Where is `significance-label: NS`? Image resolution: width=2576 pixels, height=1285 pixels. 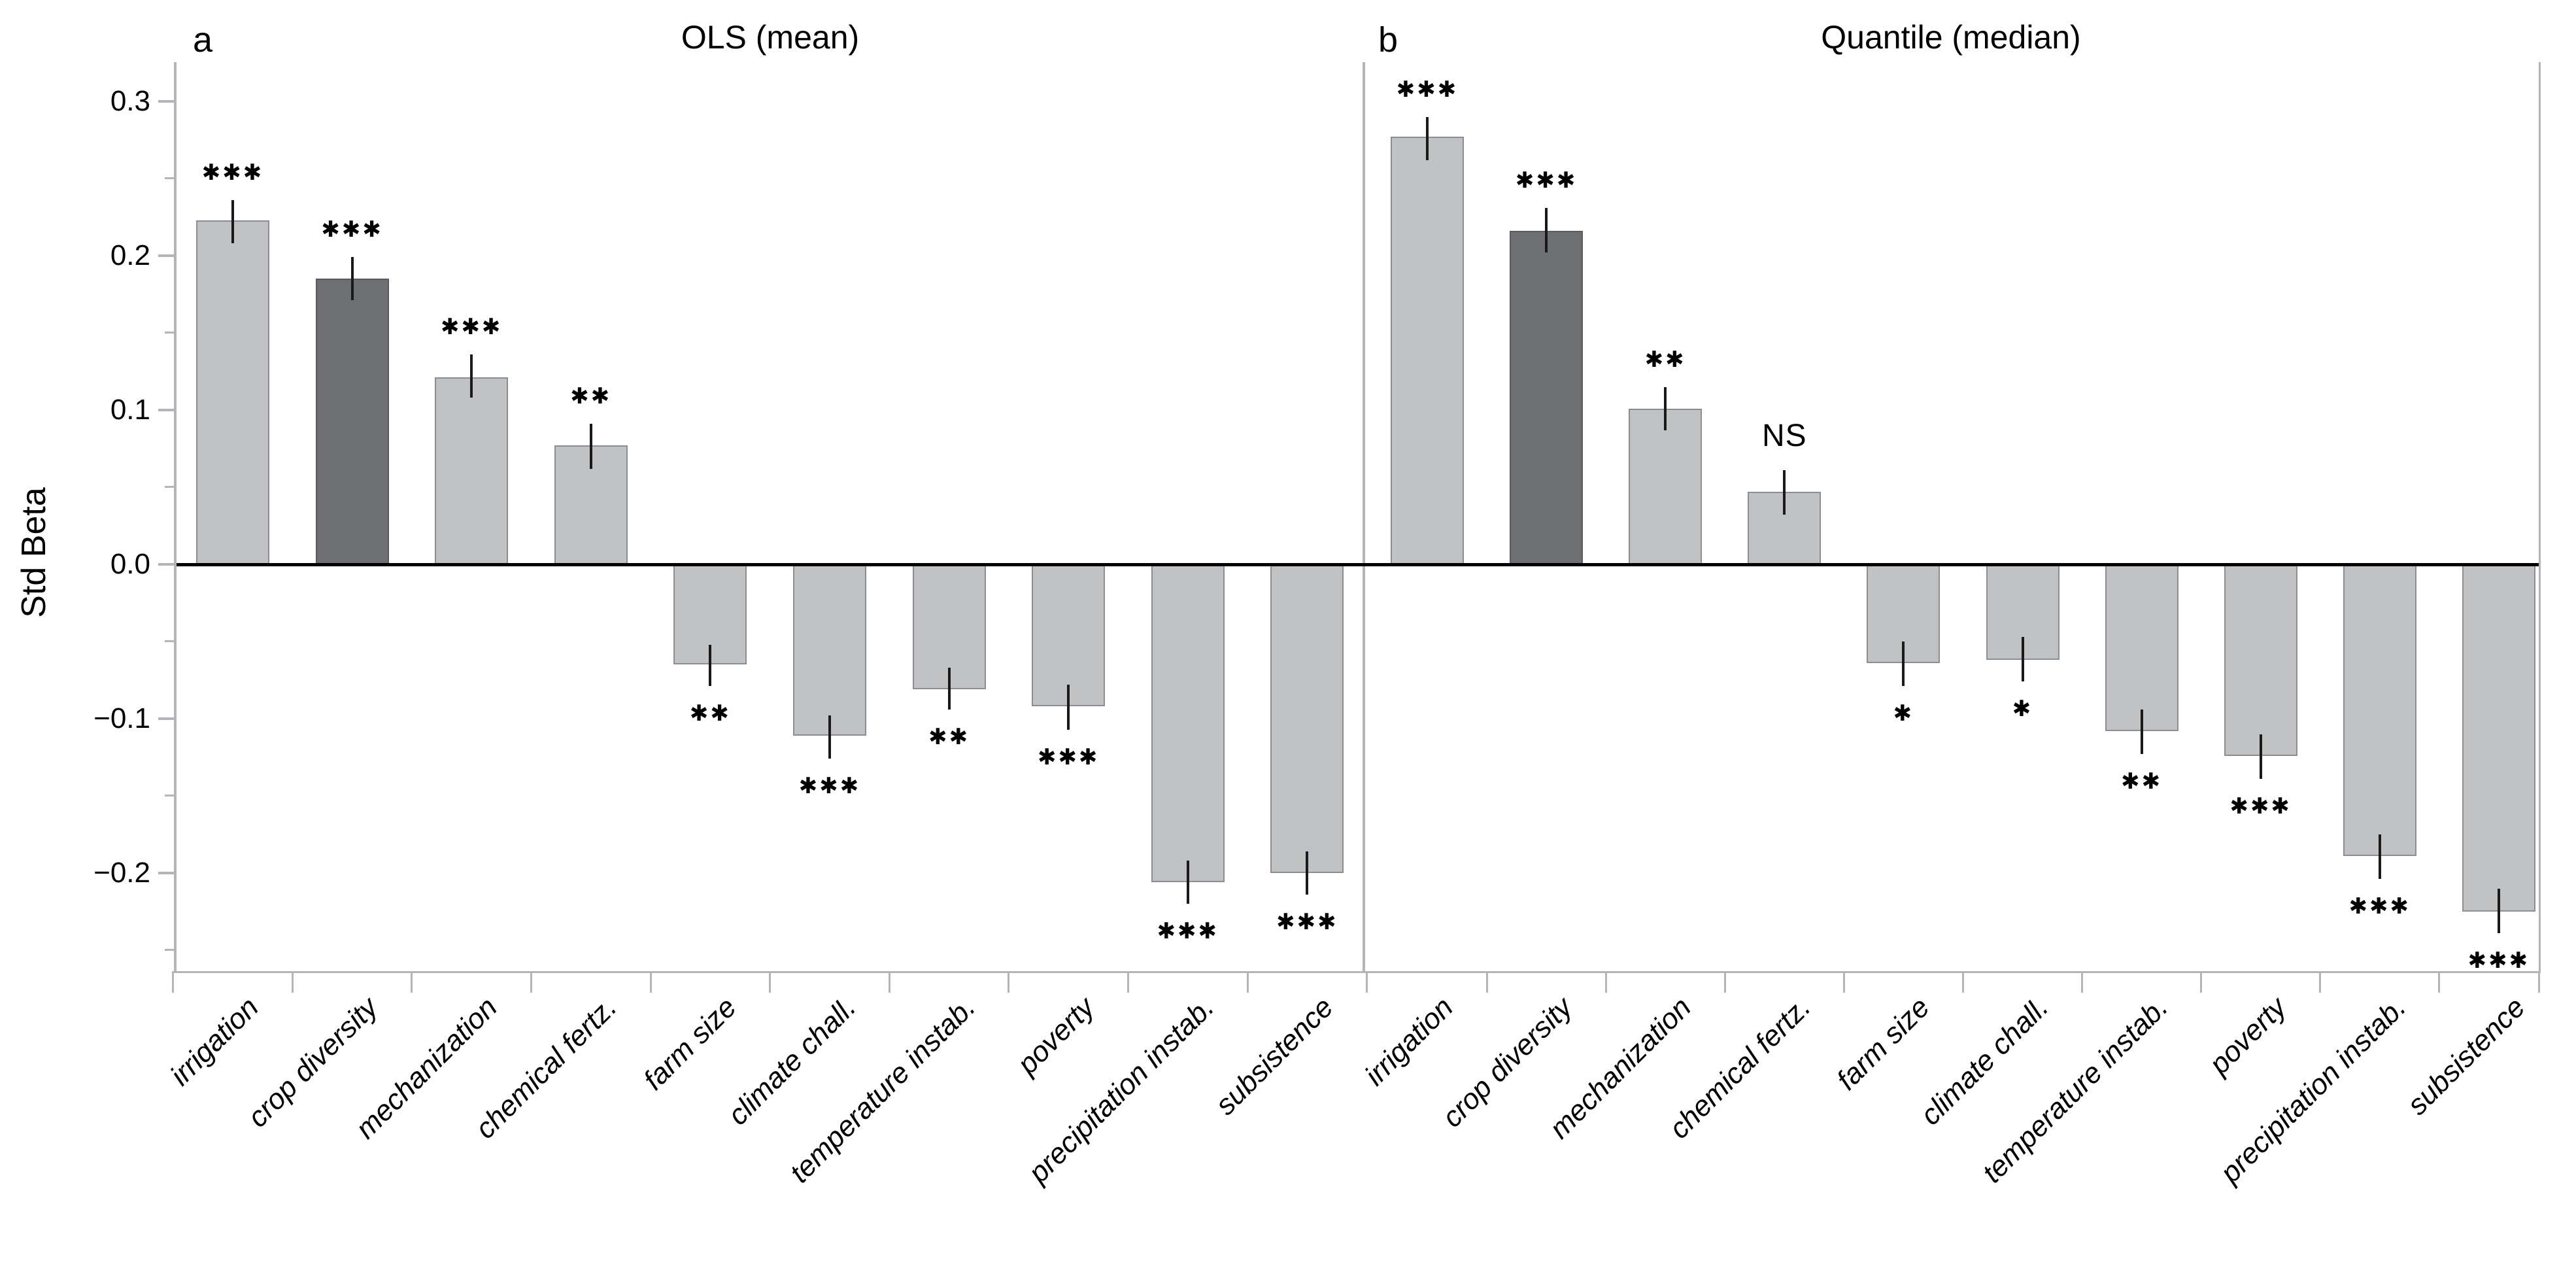 significance-label: NS is located at coordinates (1784, 436).